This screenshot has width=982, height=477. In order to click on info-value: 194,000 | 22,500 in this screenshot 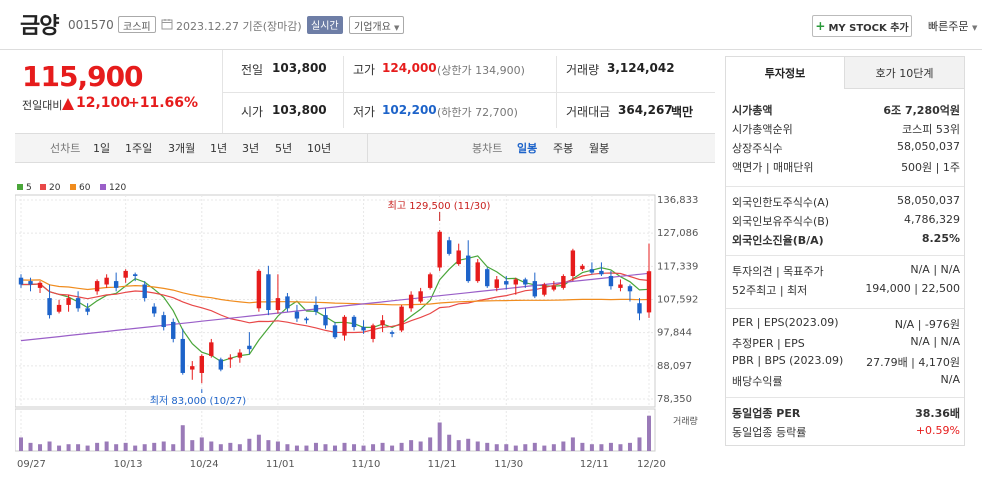, I will do `click(912, 288)`.